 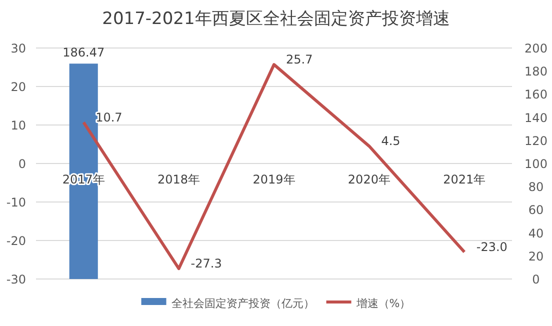 I want to click on data-label: -23.0, so click(x=492, y=247).